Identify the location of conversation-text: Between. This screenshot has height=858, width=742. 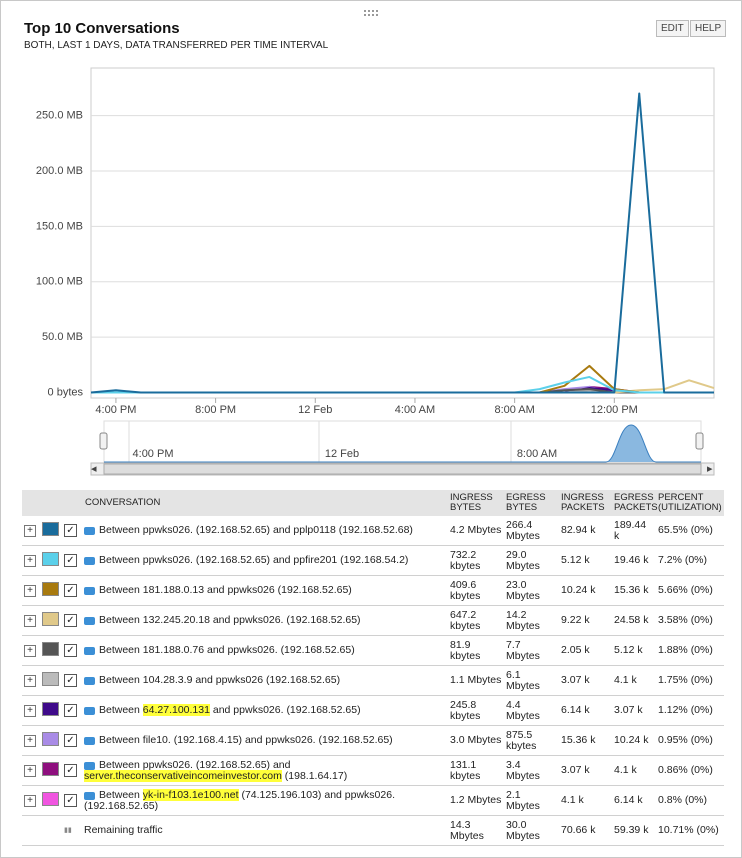
(119, 794).